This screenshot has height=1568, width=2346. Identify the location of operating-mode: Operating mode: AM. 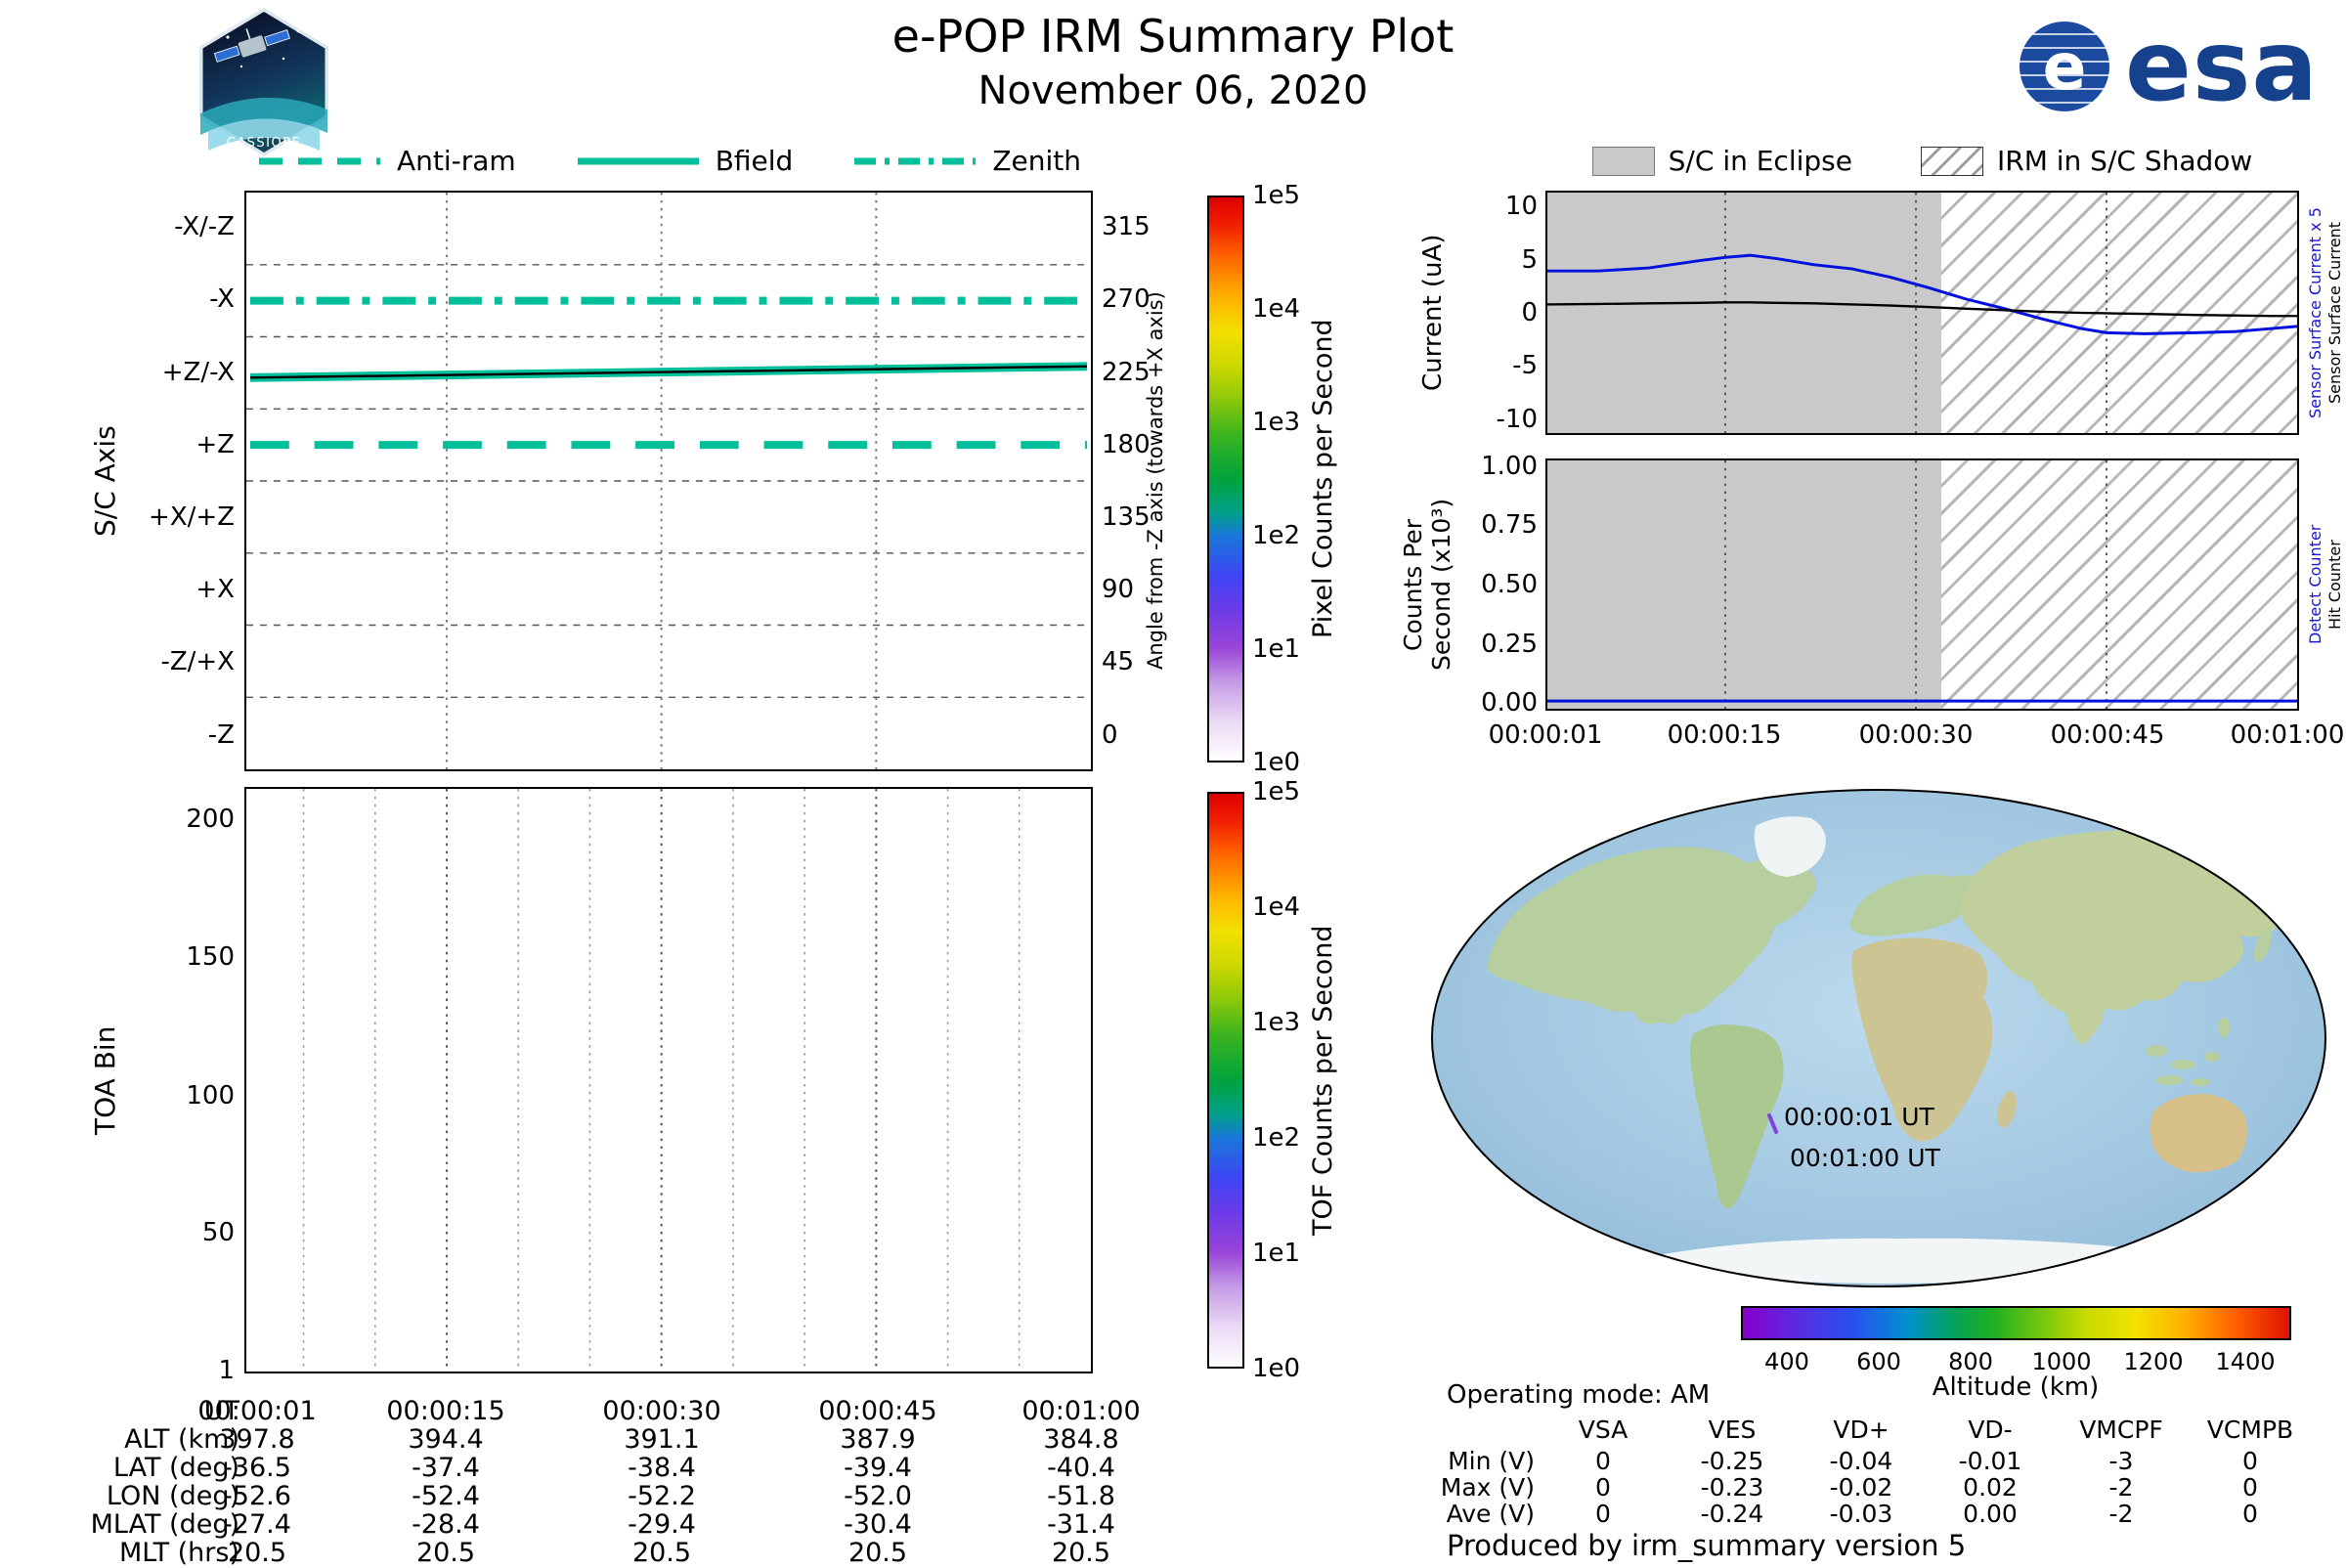
(1579, 1395).